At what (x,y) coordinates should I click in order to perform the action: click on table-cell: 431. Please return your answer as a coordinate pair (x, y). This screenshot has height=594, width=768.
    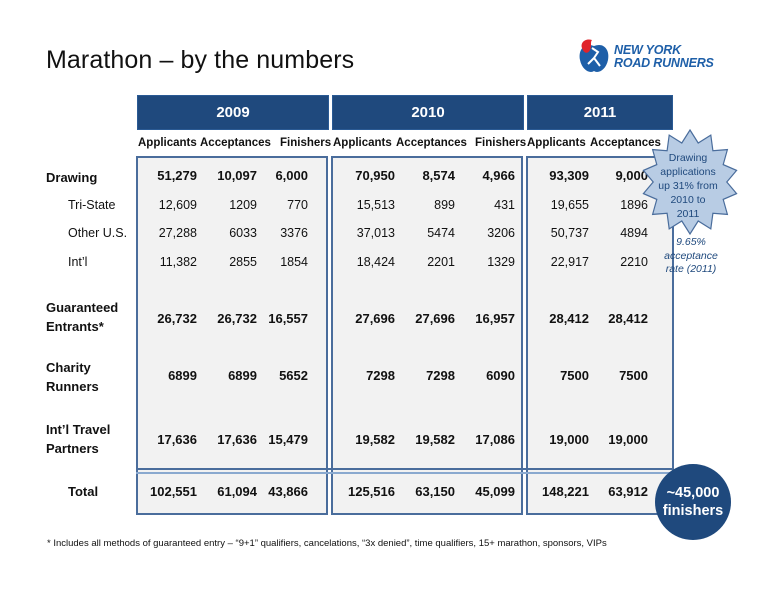
    Looking at the image, I should click on (504, 205).